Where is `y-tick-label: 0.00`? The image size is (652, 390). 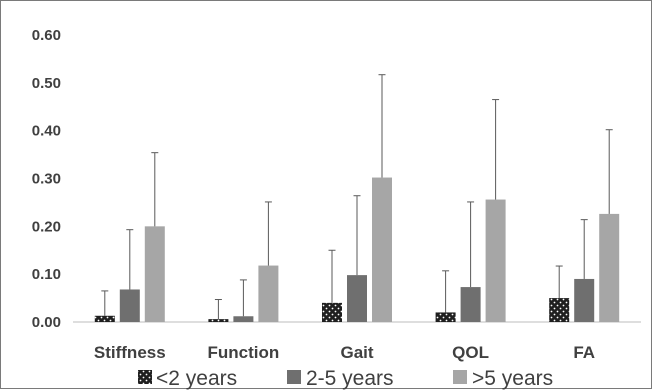 y-tick-label: 0.00 is located at coordinates (46, 322).